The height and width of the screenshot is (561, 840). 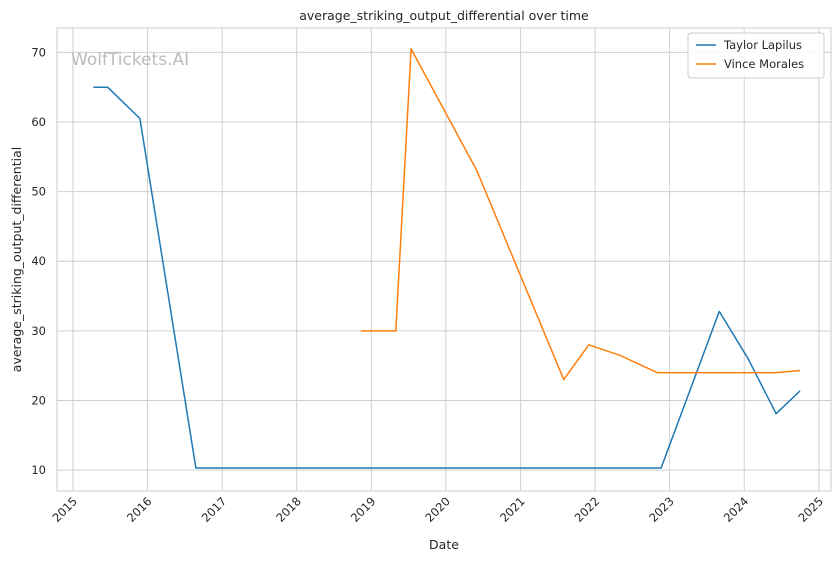 What do you see at coordinates (444, 544) in the screenshot?
I see `x-axis-label: Date` at bounding box center [444, 544].